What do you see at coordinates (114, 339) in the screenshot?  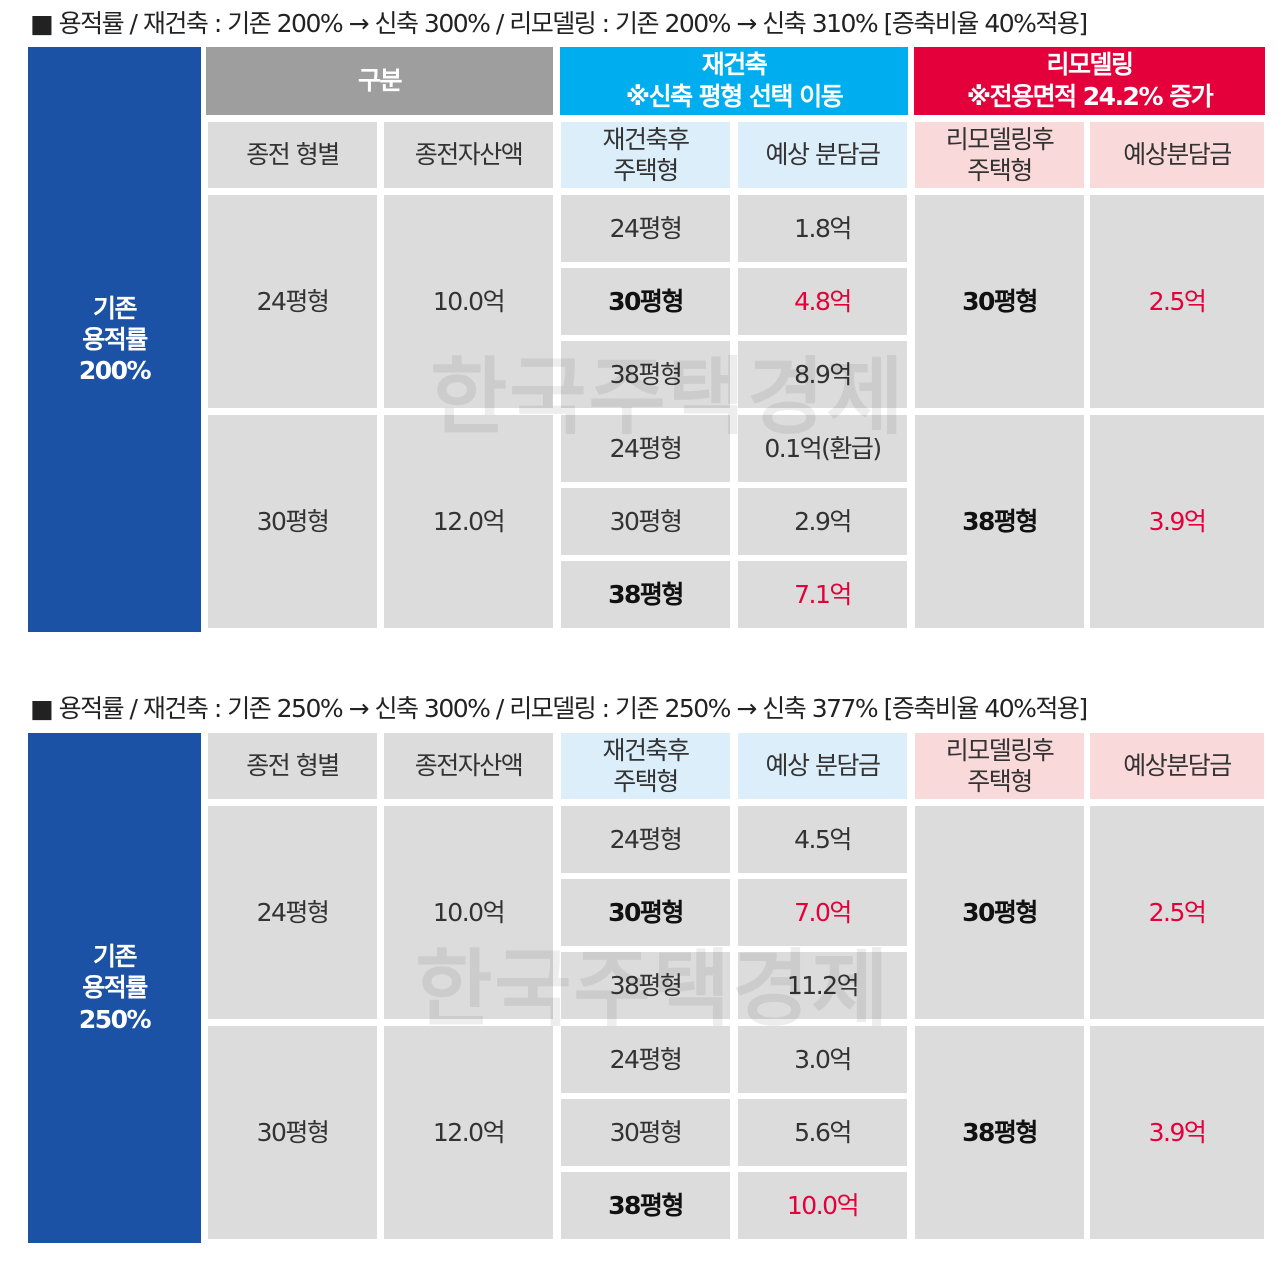 I see `side-label: 기존 용적률 200%` at bounding box center [114, 339].